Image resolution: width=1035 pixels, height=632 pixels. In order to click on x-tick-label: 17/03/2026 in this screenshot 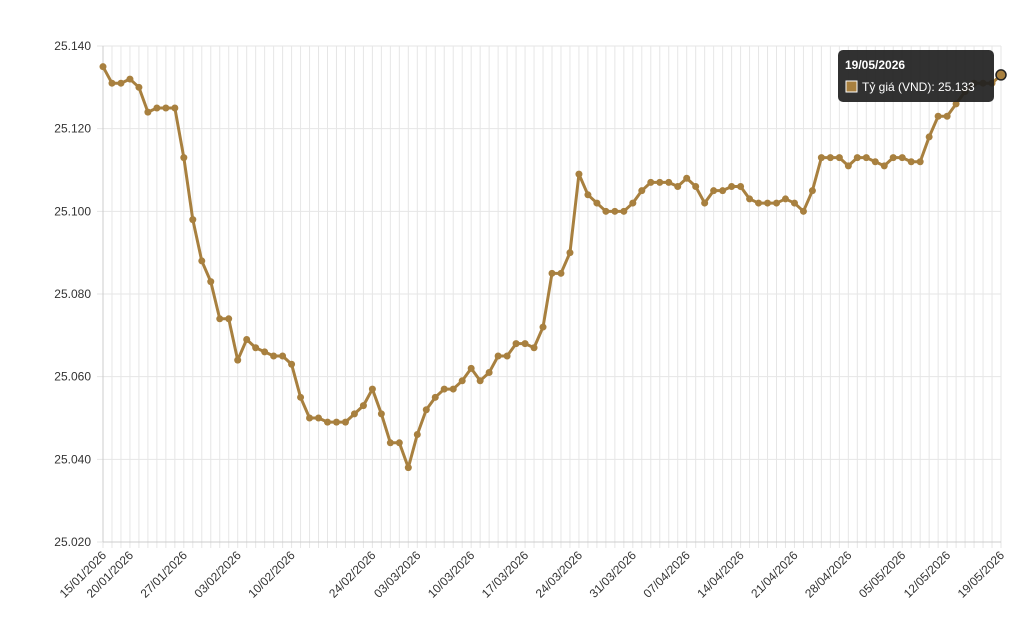, I will do `click(505, 574)`.